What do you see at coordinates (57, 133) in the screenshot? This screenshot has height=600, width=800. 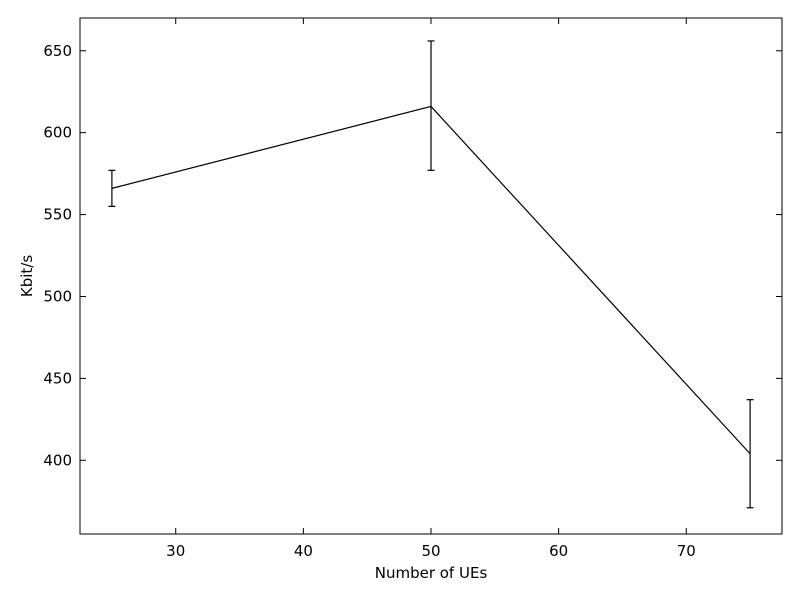 I see `y-tick-label: 600` at bounding box center [57, 133].